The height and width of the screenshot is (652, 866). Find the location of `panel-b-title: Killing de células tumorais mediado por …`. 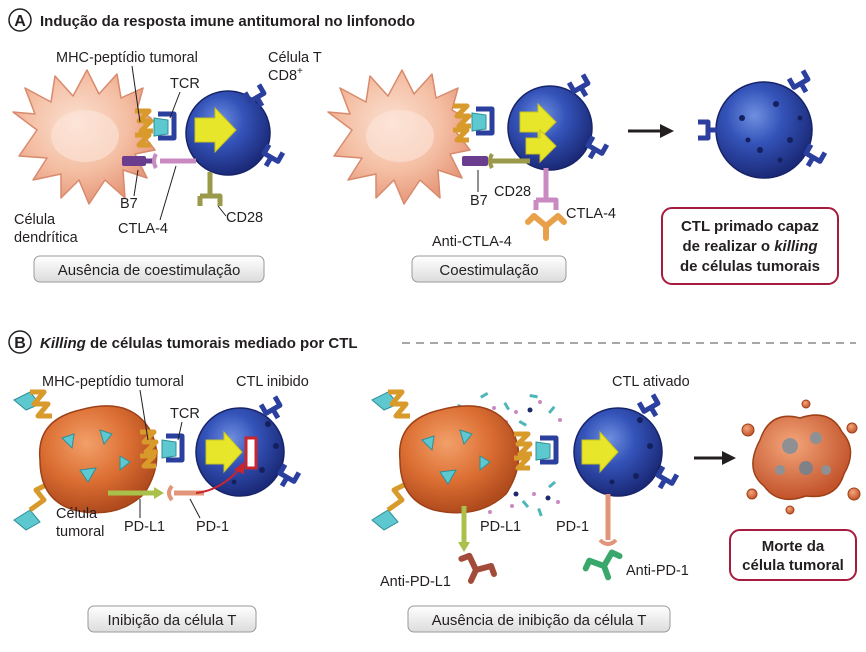

panel-b-title: Killing de células tumorais mediado por … is located at coordinates (199, 343).